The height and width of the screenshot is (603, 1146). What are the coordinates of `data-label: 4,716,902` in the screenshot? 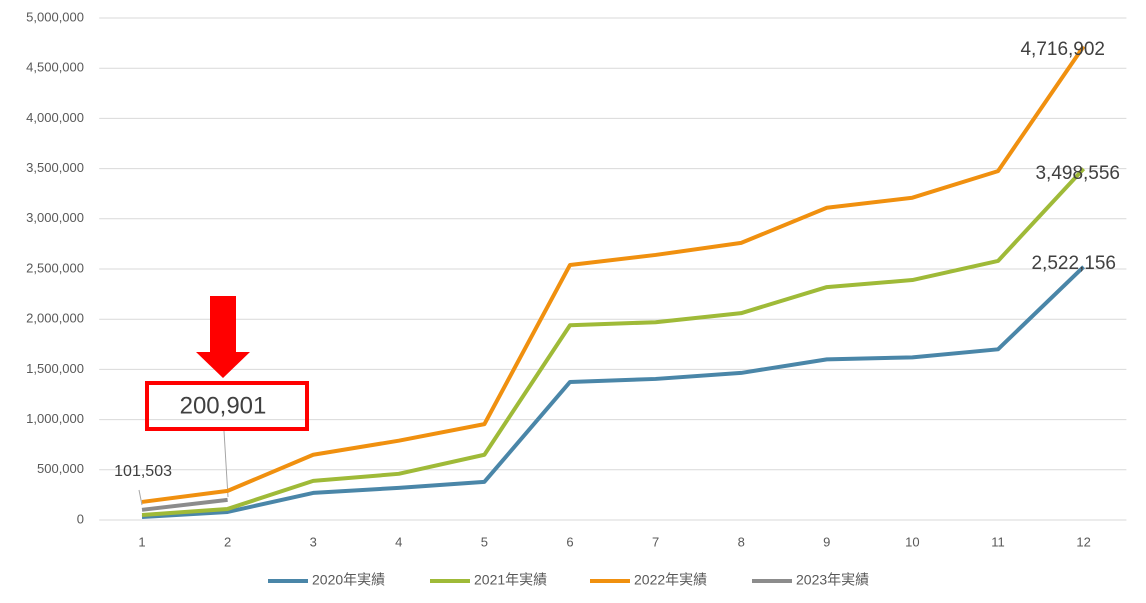 It's located at (1062, 49).